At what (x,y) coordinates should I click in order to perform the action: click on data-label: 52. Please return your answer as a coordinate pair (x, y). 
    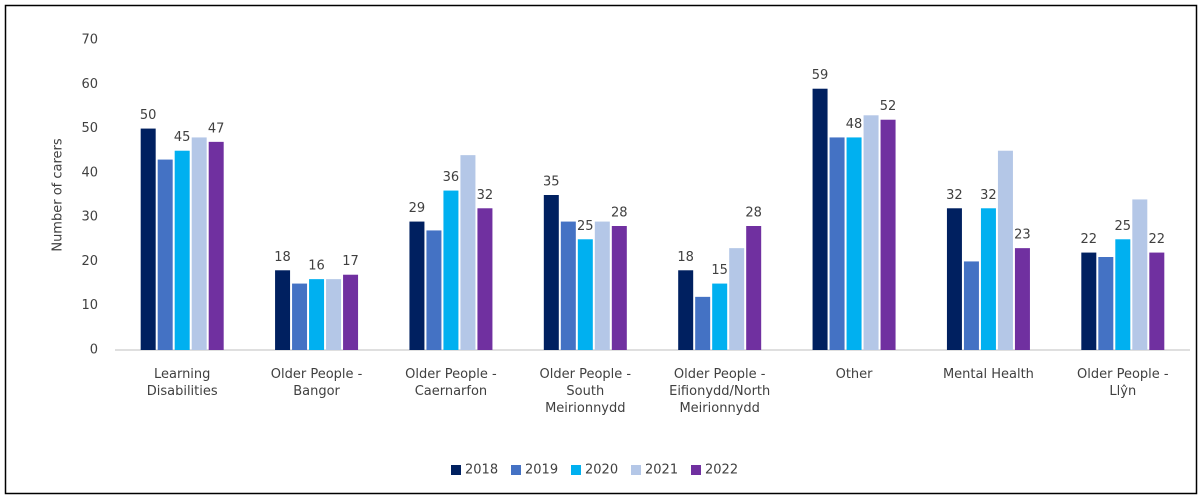
    Looking at the image, I should click on (888, 106).